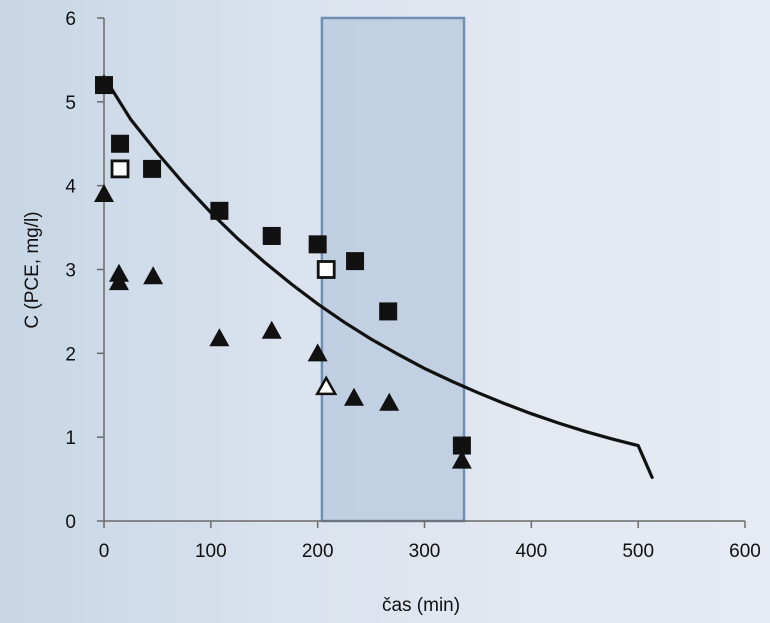 This screenshot has height=623, width=770. What do you see at coordinates (70, 354) in the screenshot?
I see `y-tick-label: 2` at bounding box center [70, 354].